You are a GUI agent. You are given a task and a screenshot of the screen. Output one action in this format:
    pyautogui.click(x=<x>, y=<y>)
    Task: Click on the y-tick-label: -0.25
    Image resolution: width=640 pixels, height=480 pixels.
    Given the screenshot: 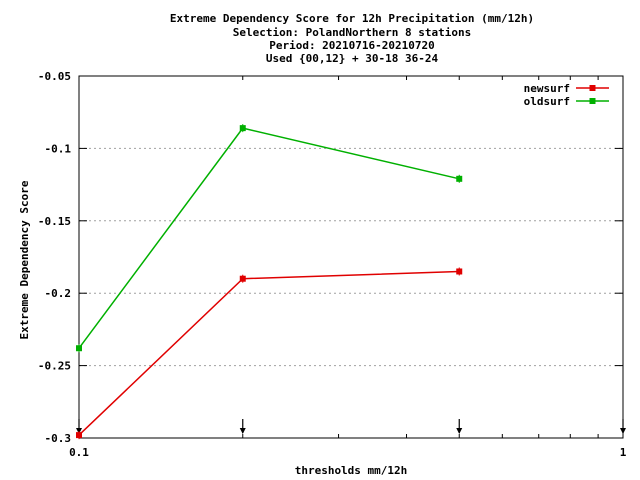 What is the action you would take?
    pyautogui.click(x=54, y=366)
    